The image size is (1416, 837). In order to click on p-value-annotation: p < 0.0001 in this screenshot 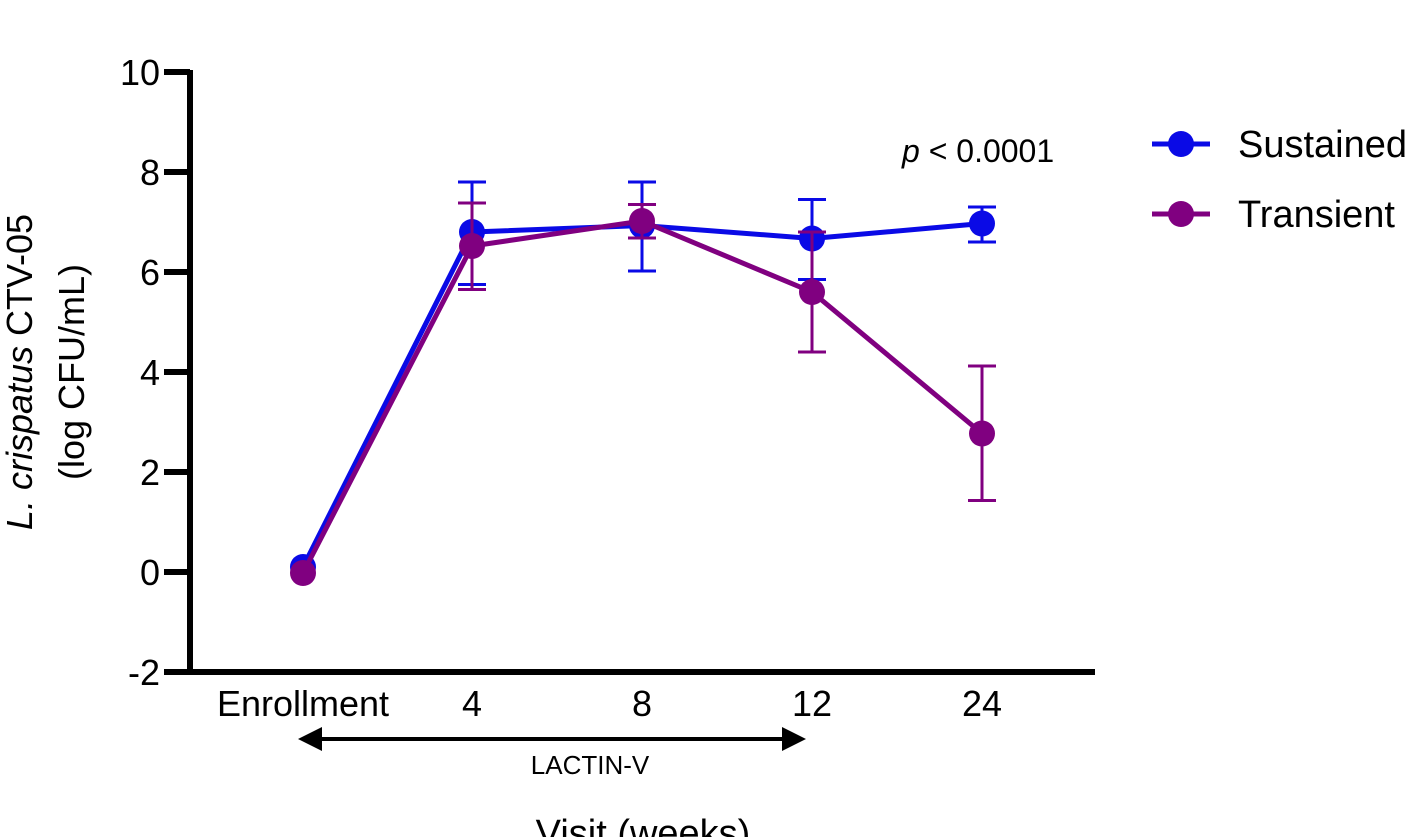, I will do `click(977, 151)`.